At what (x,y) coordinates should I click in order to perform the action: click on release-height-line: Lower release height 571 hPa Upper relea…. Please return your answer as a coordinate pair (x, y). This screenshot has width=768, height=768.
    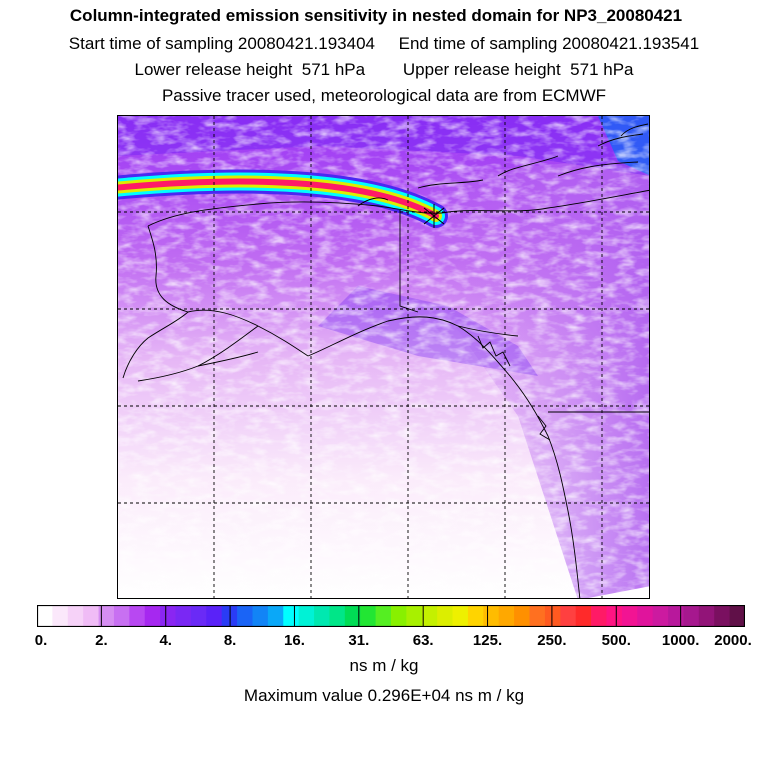
    Looking at the image, I should click on (384, 69).